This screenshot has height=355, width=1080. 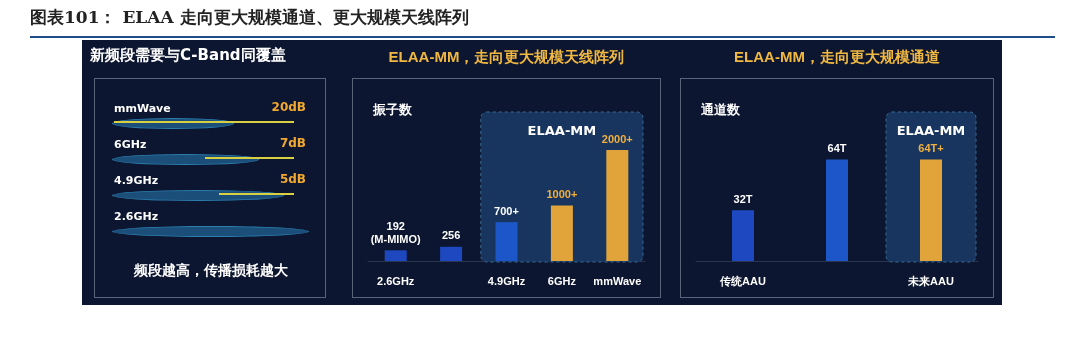 I want to click on y-axis-title: 通道数, so click(x=720, y=109).